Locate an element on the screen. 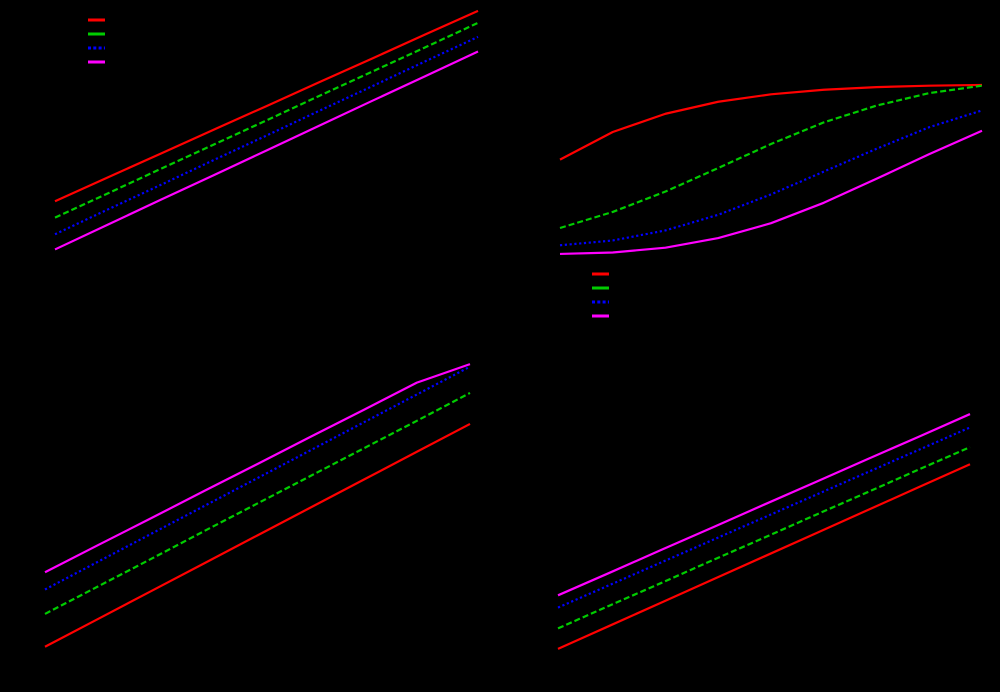  top-left-plot-area is located at coordinates (266, 130).